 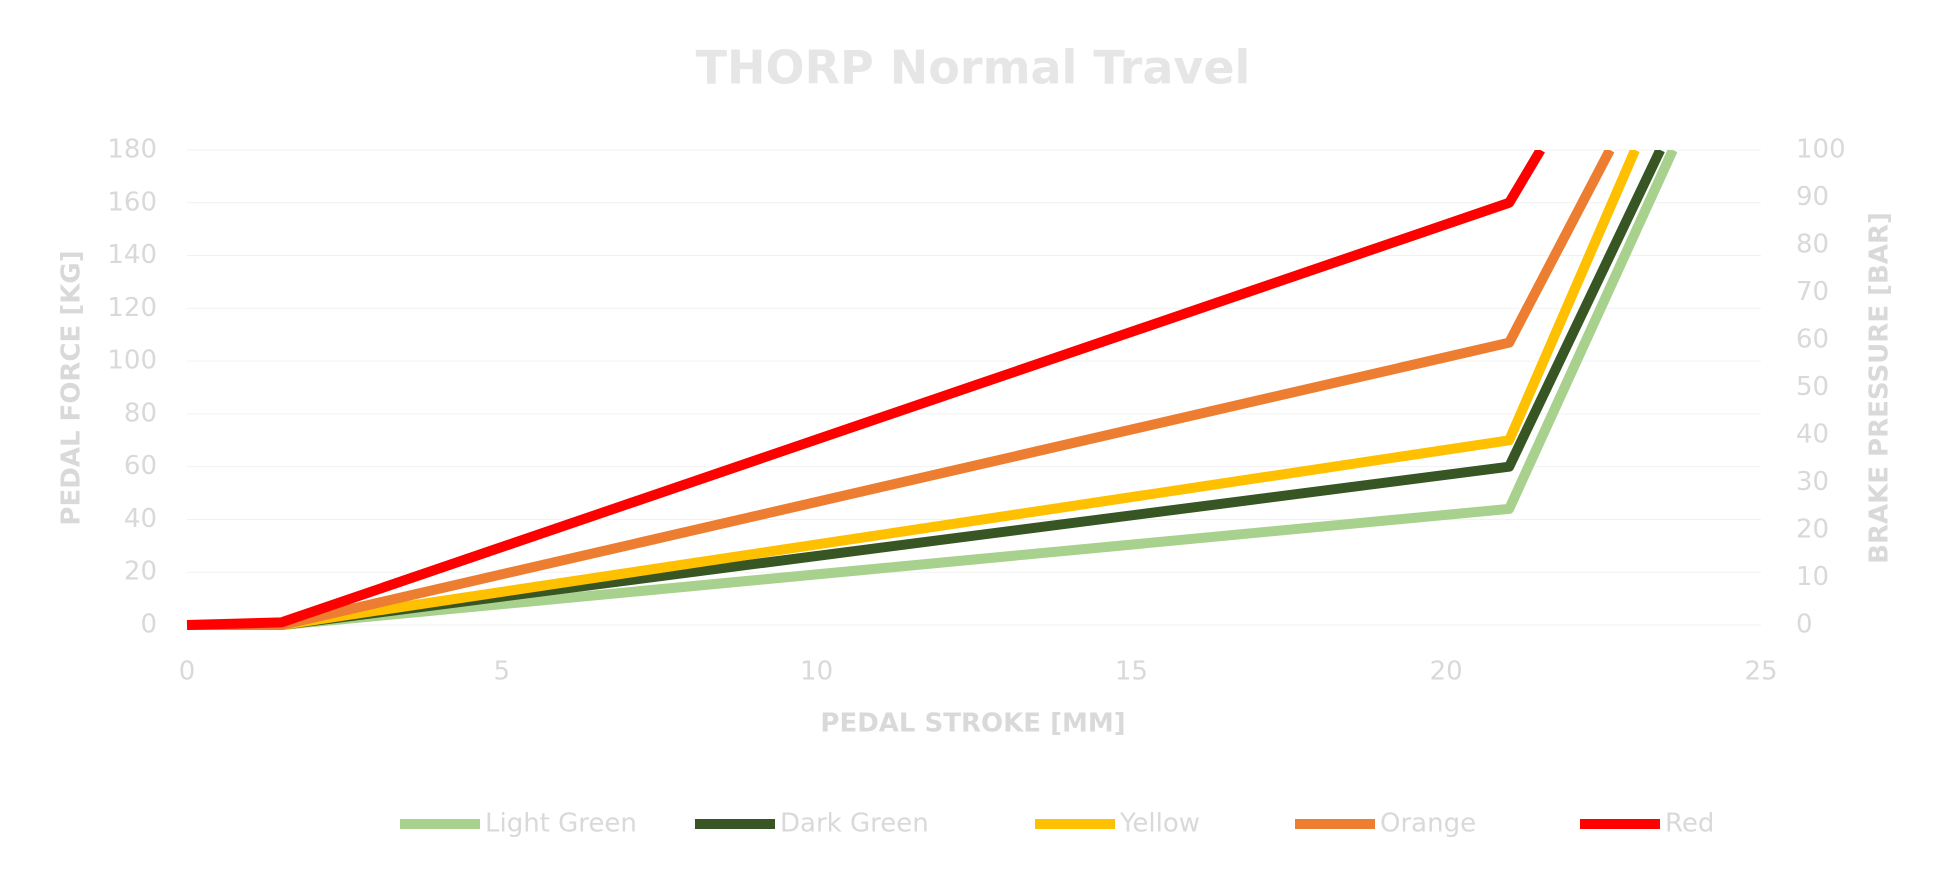 I want to click on legend-label: Light Green, so click(x=561, y=824).